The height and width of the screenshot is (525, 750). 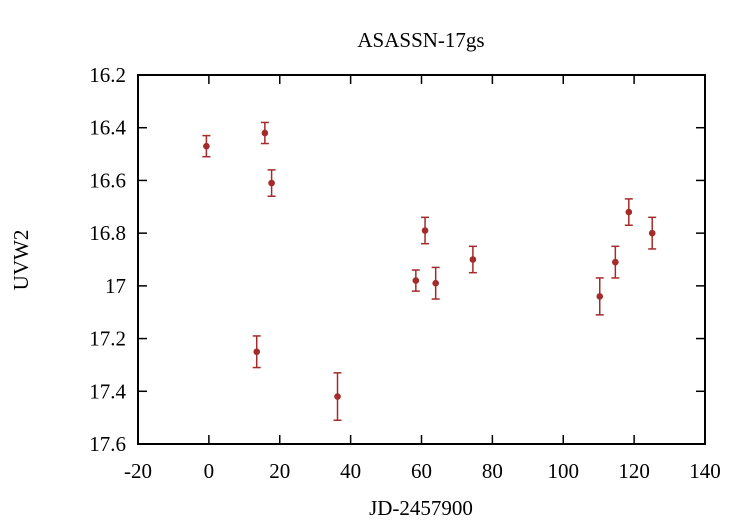 What do you see at coordinates (115, 286) in the screenshot?
I see `y-tick-label: 17` at bounding box center [115, 286].